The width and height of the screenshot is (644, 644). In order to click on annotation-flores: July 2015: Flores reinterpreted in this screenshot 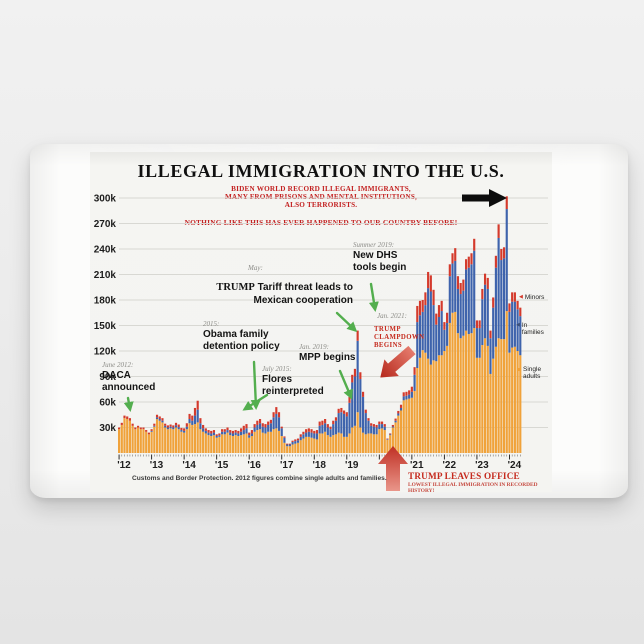, I will do `click(293, 382)`.